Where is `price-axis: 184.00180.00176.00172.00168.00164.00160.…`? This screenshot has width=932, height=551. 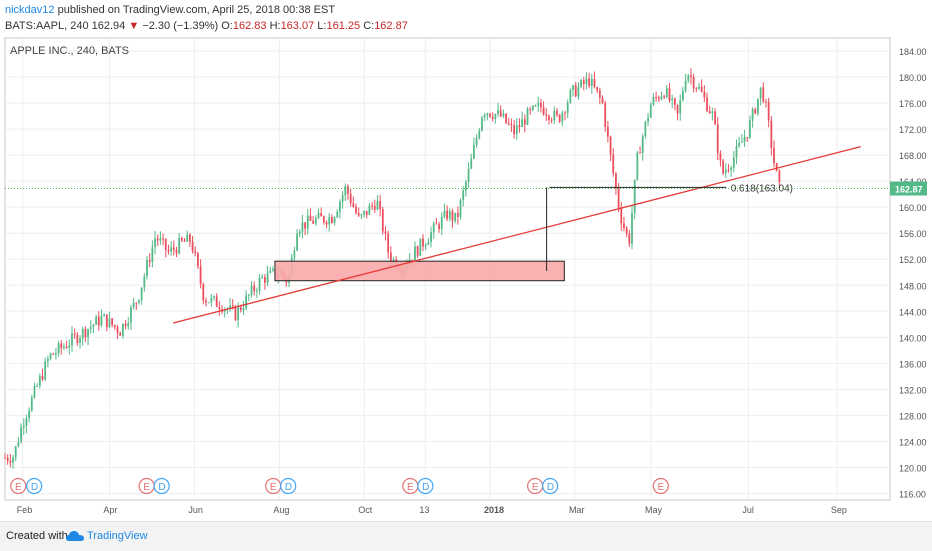 price-axis: 184.00180.00176.00172.00168.00164.00160.… is located at coordinates (908, 273).